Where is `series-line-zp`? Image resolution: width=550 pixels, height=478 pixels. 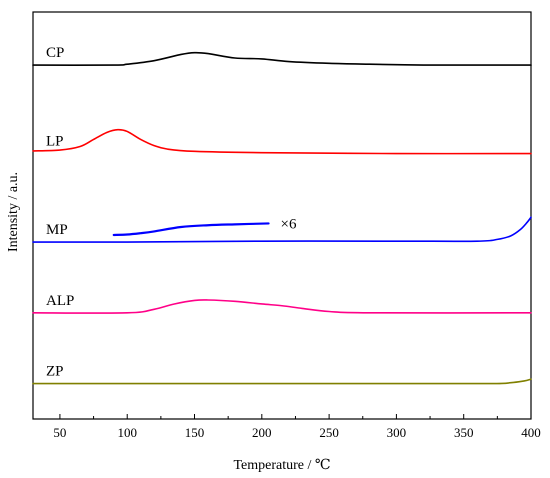
series-line-zp is located at coordinates (282, 381).